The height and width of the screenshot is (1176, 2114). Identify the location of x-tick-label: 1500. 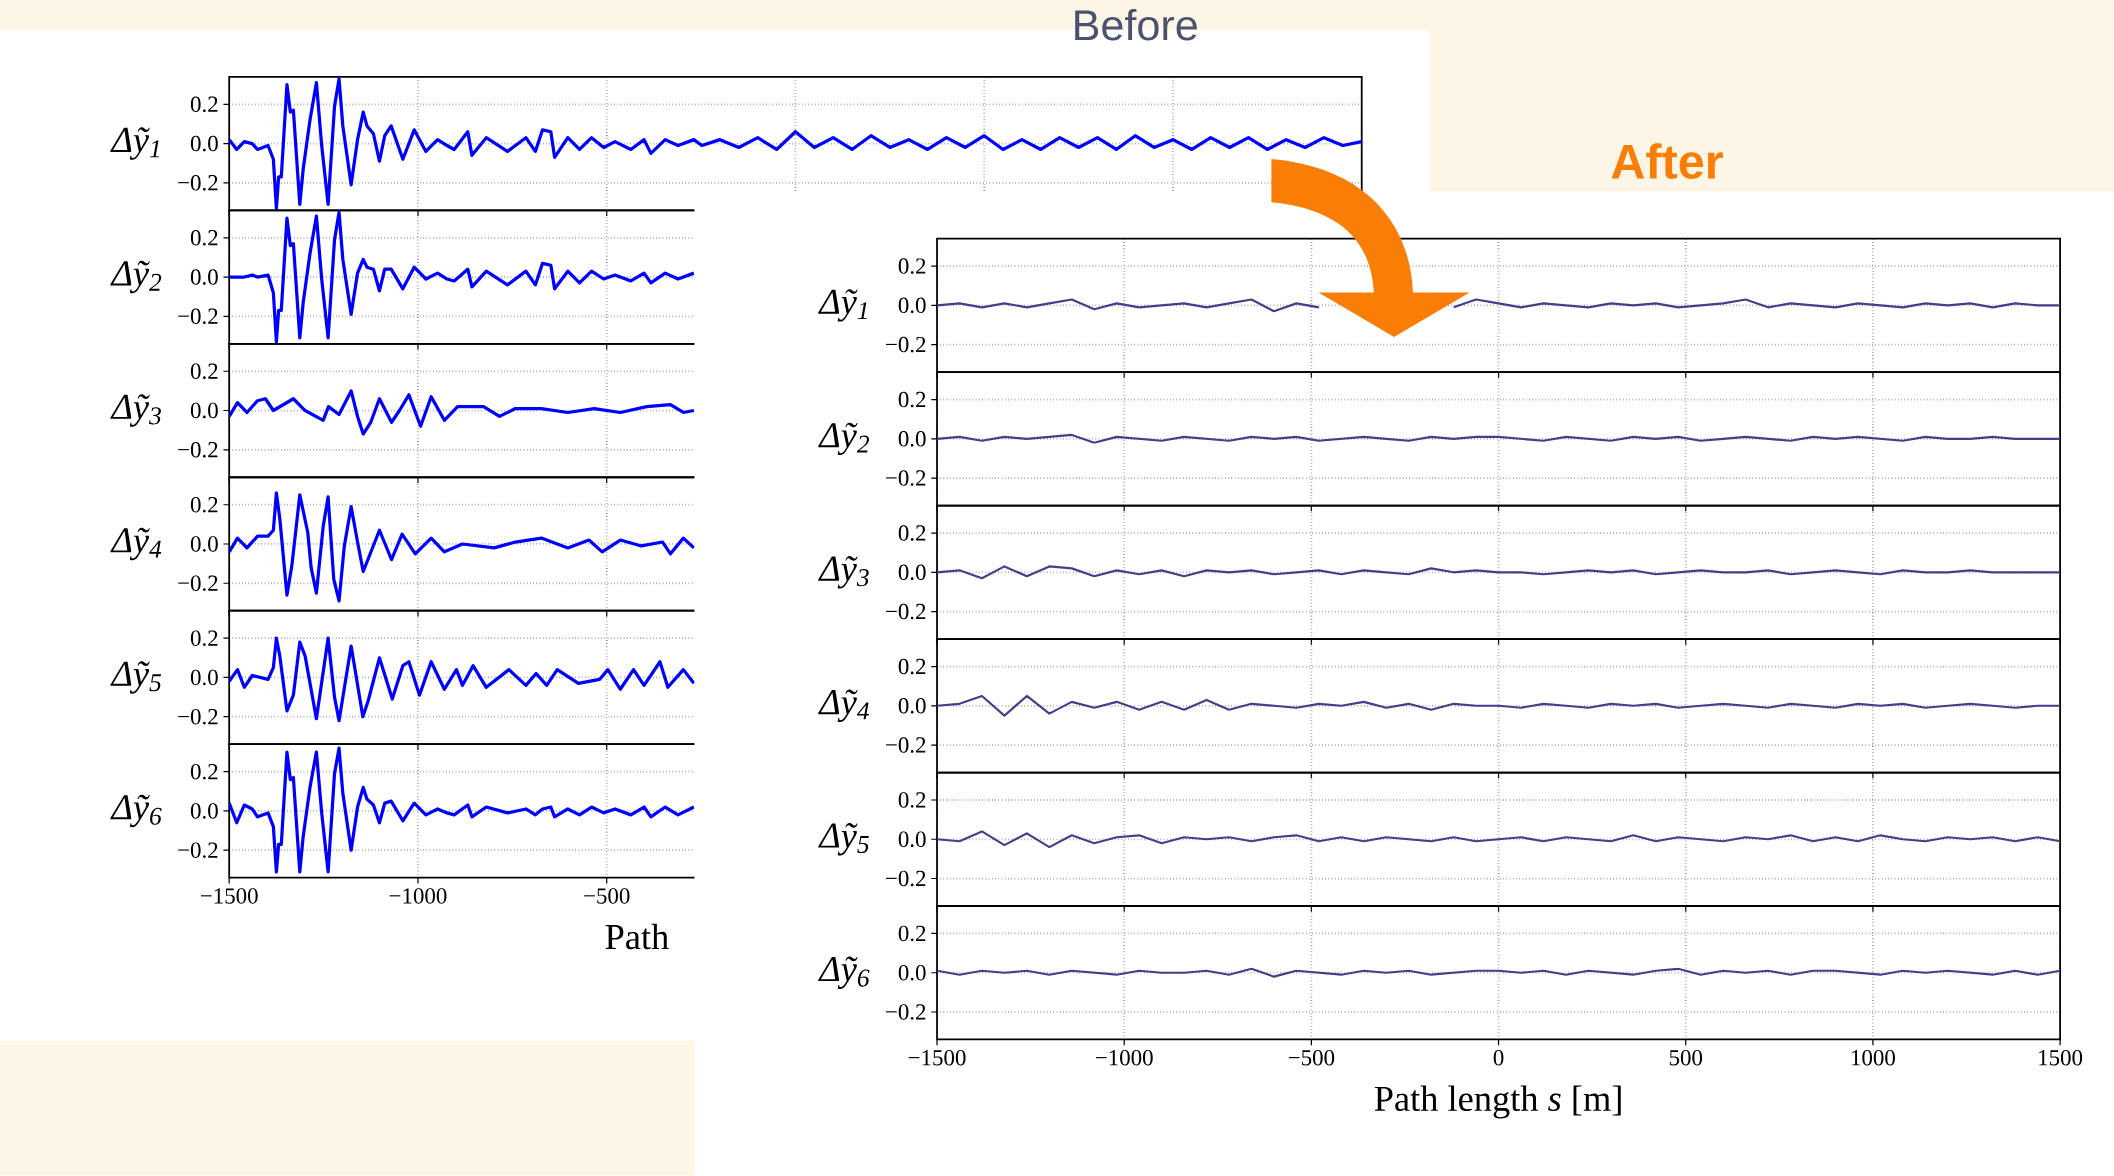
(2061, 1058).